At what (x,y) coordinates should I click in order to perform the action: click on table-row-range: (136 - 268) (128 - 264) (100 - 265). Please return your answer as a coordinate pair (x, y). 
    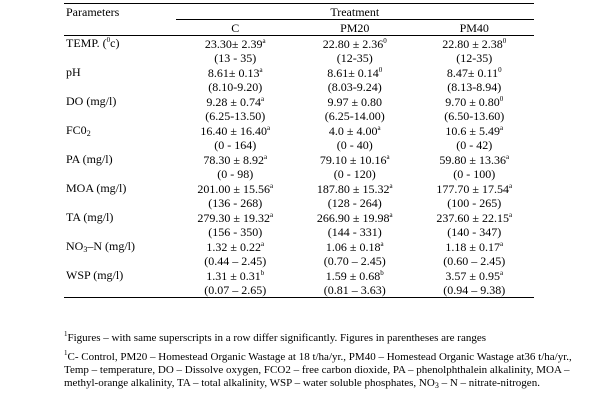
    Looking at the image, I should click on (299, 203).